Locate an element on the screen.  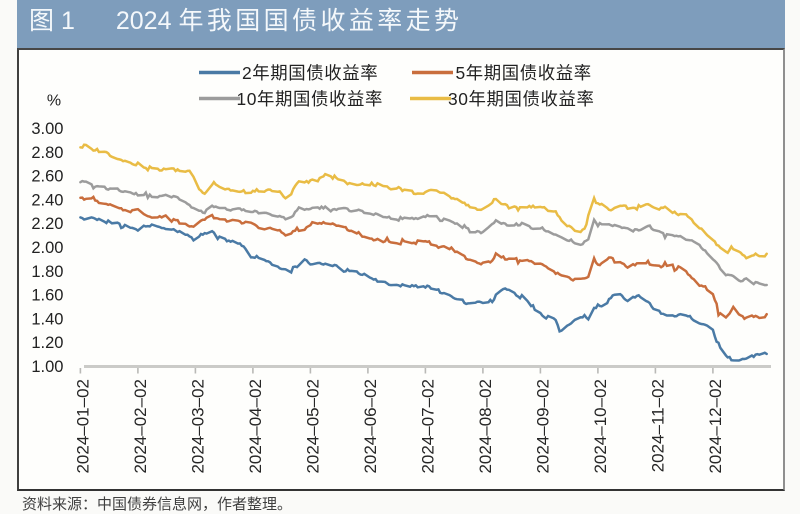
svg-text: 2.20 is located at coordinates (47, 224).